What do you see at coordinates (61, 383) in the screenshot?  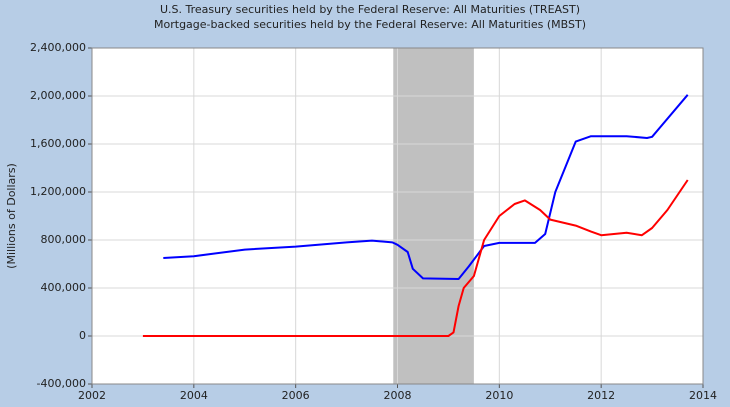 I see `y-tick-label: -400,000` at bounding box center [61, 383].